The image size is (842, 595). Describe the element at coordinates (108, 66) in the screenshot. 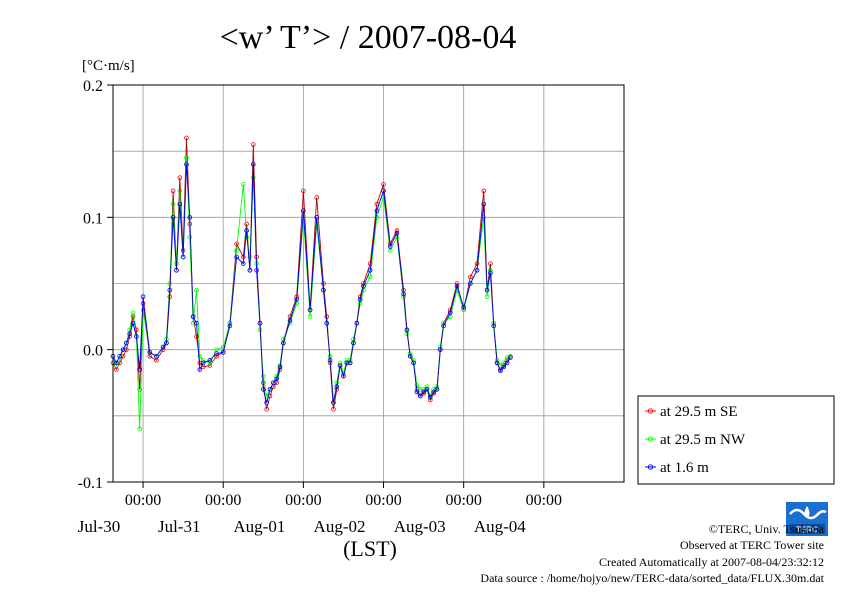

I see `y-axis-unit: [°C·m/s]` at that location.